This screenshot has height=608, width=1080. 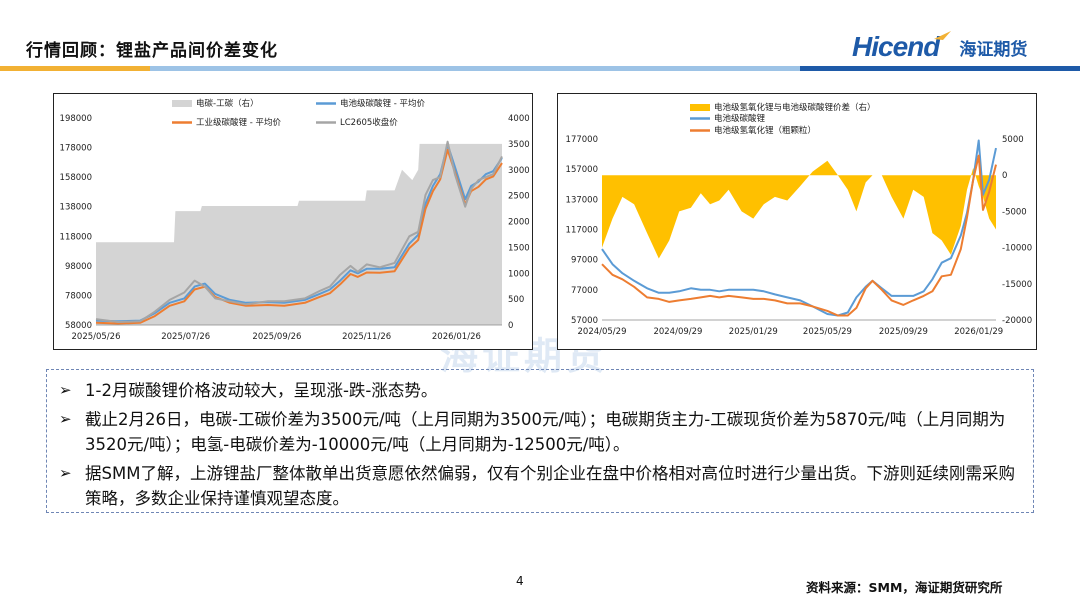 I want to click on x-tick-label: 2025/05/26, so click(x=96, y=337).